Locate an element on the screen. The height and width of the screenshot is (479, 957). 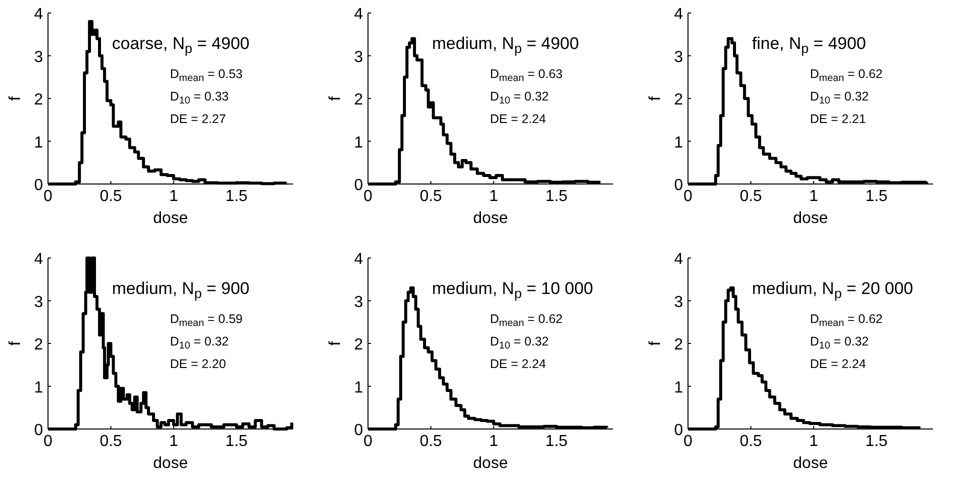
annotation: DE = 2.21 is located at coordinates (838, 119).